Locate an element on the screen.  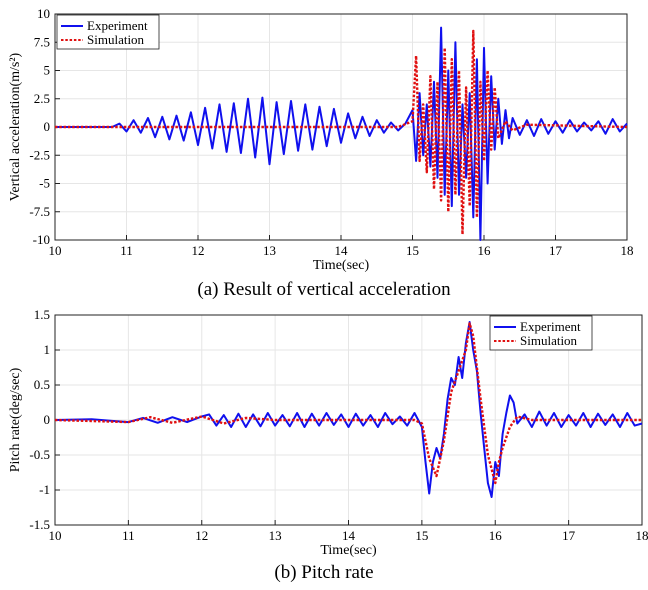
y-tick-label: 10 is located at coordinates (43, 13).